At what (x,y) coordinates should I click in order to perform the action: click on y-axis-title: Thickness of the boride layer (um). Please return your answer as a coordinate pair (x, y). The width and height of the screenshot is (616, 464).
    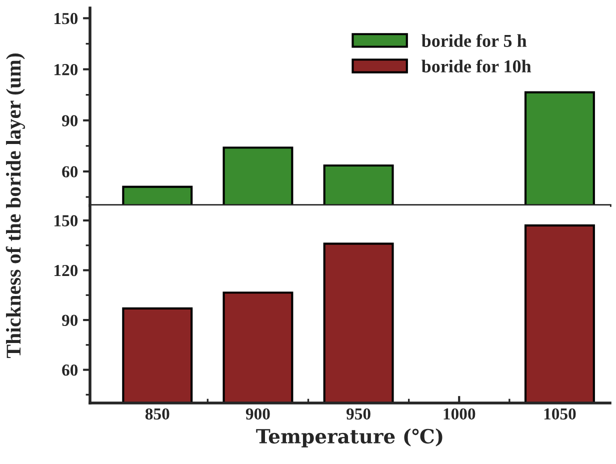
    Looking at the image, I should click on (15, 206).